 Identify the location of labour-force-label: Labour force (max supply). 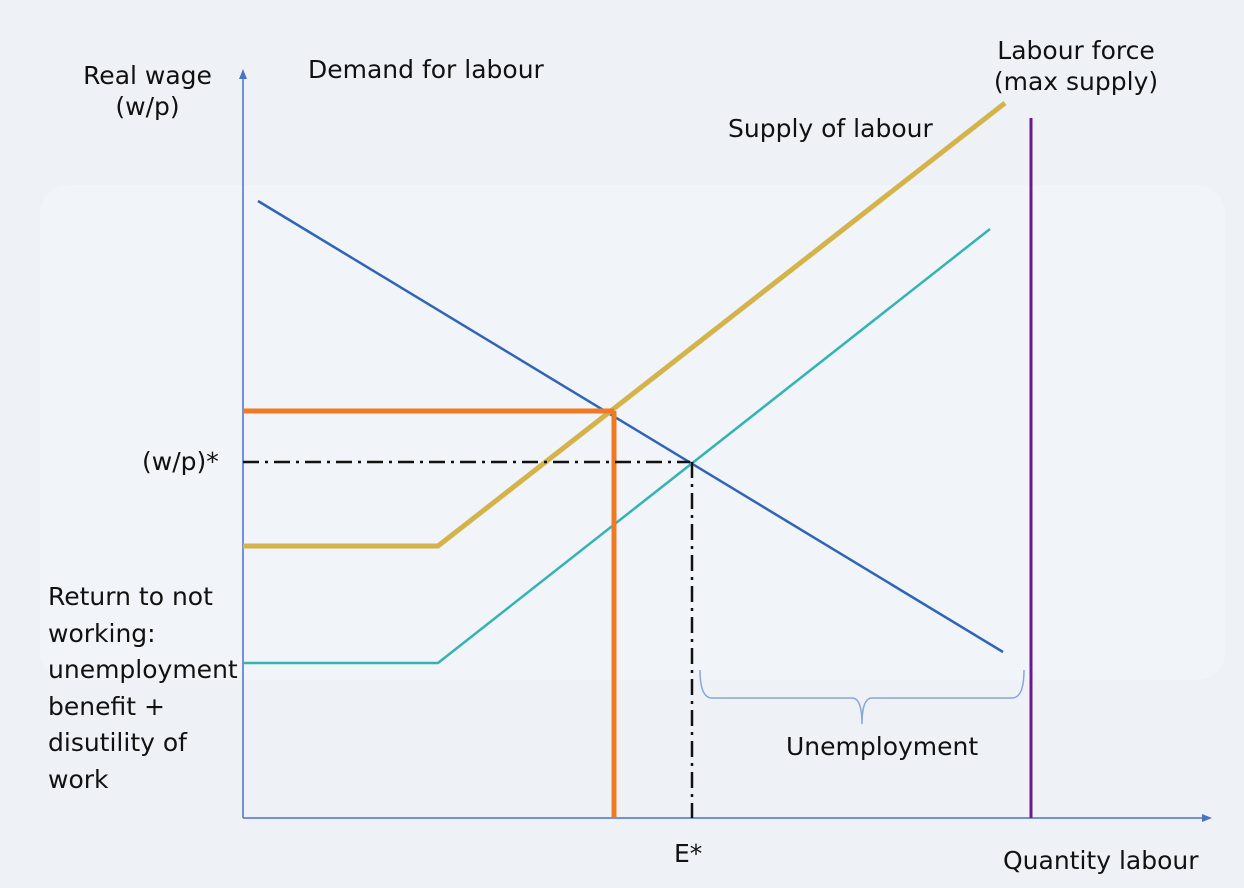
(1076, 66).